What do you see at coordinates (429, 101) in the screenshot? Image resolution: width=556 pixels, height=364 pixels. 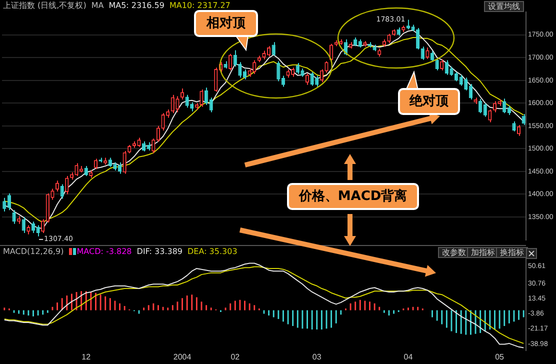 I see `annotation: 绝对顶` at bounding box center [429, 101].